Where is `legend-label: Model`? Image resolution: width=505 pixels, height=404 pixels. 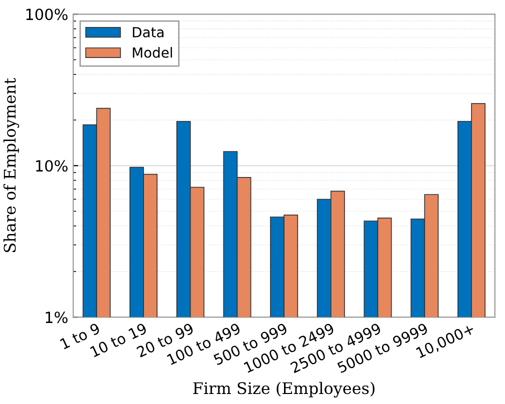
legend-label: Model is located at coordinates (152, 52).